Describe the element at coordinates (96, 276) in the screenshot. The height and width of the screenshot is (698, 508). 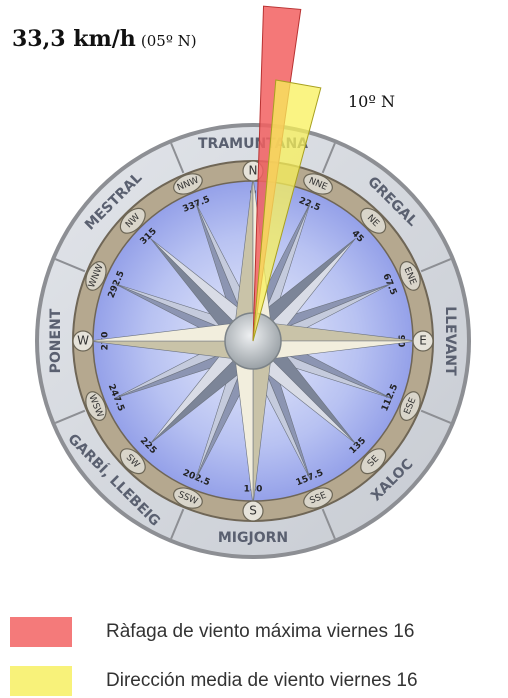
I see `point-badge-wnw: WNW` at that location.